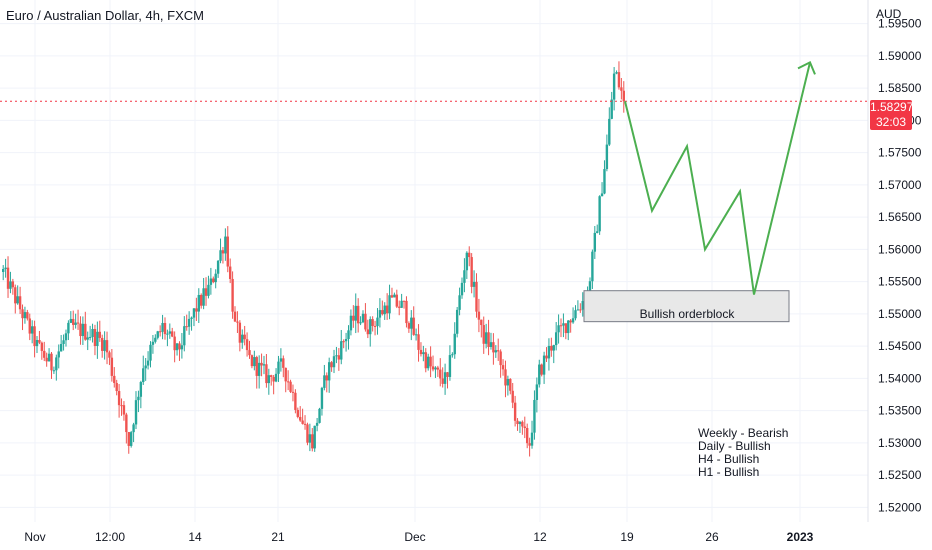 The width and height of the screenshot is (932, 550). I want to click on current-price-tag: 1.58297 32:03, so click(891, 115).